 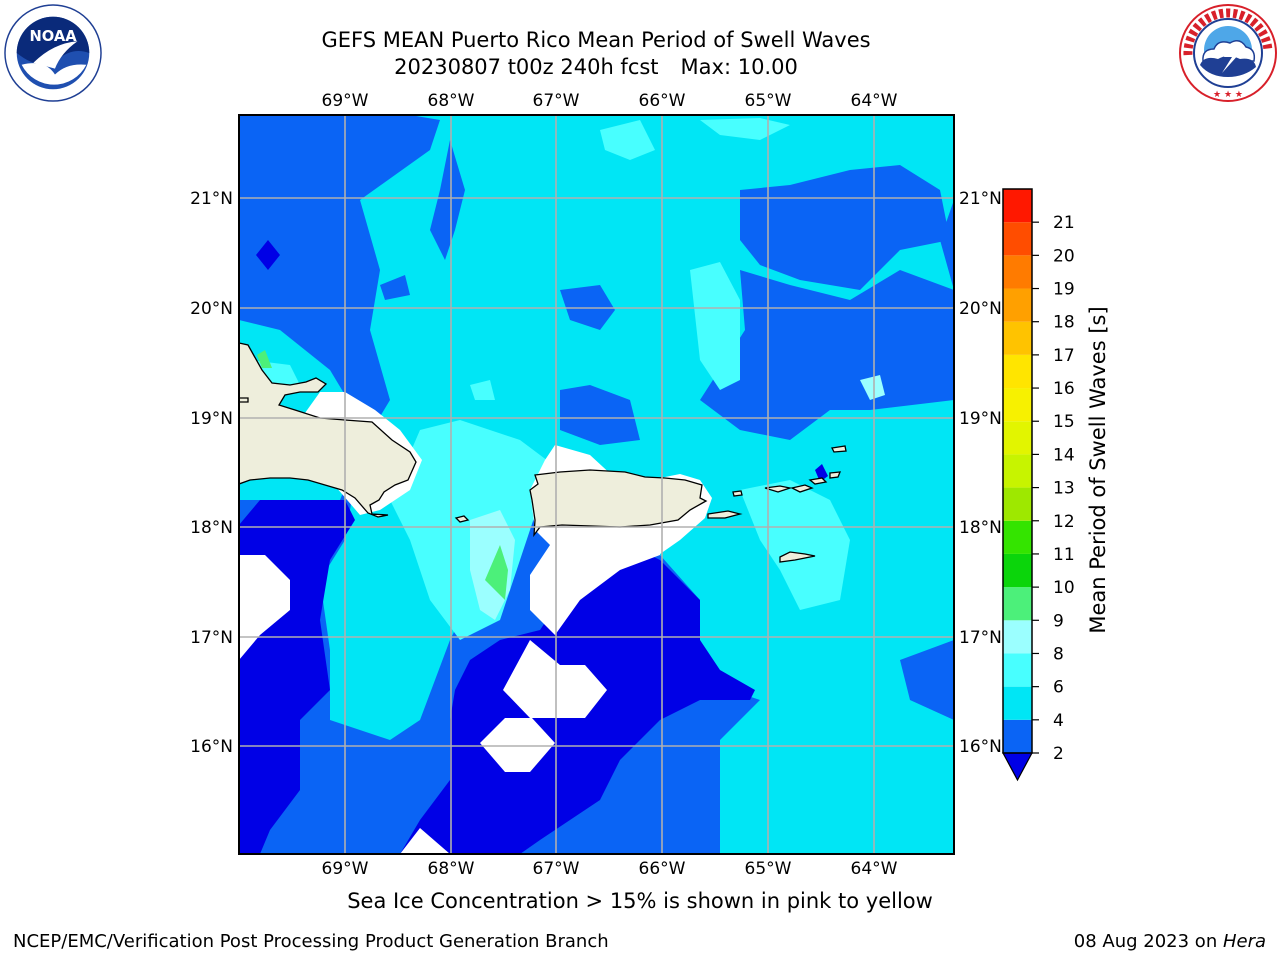 I want to click on lon-labels-top: 69°W 68°W 67°W 66°W 65°W 64°W, so click(x=610, y=101).